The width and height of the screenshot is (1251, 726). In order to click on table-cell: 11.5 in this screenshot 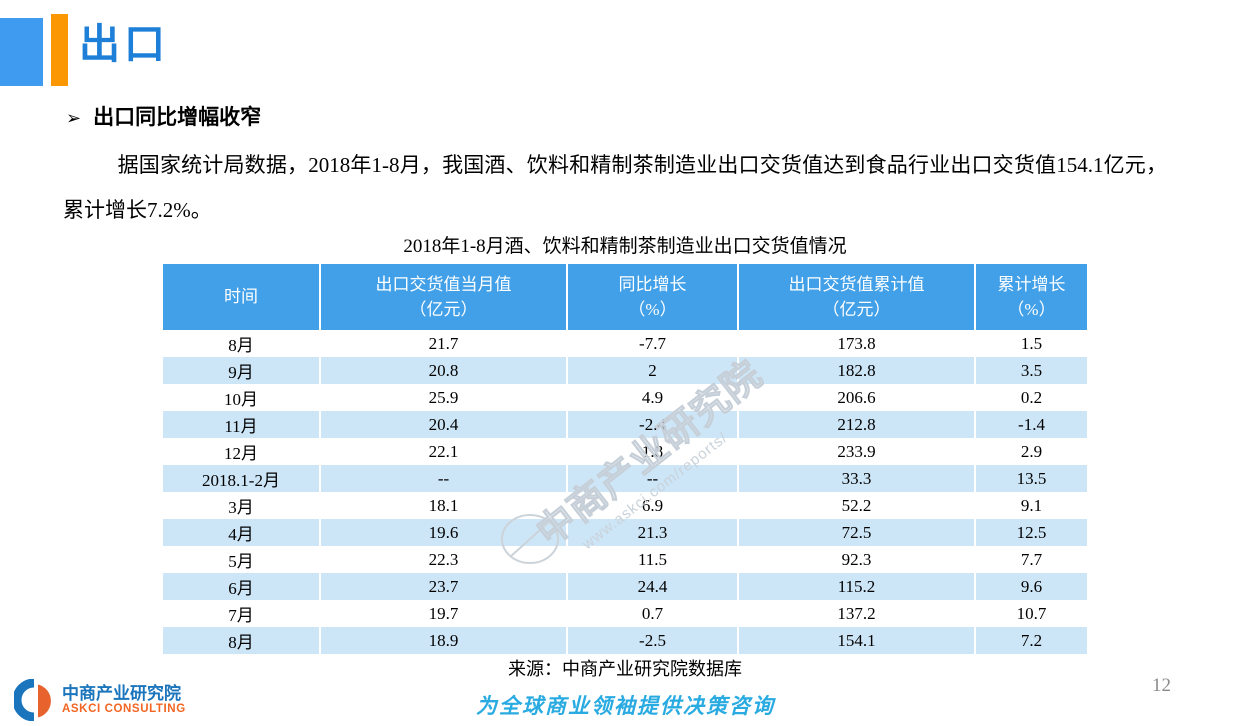, I will do `click(653, 559)`.